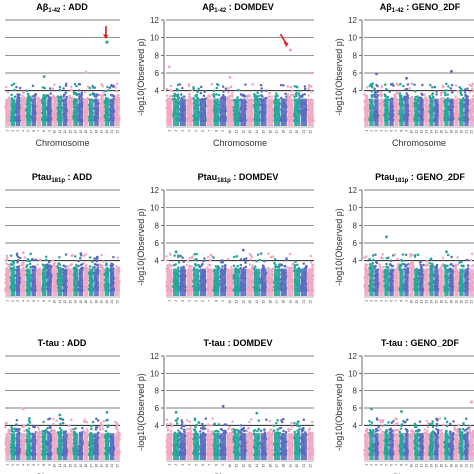 This screenshot has width=474, height=474. What do you see at coordinates (339, 77) in the screenshot?
I see `y-axis-label: -log10(Observed p)` at bounding box center [339, 77].